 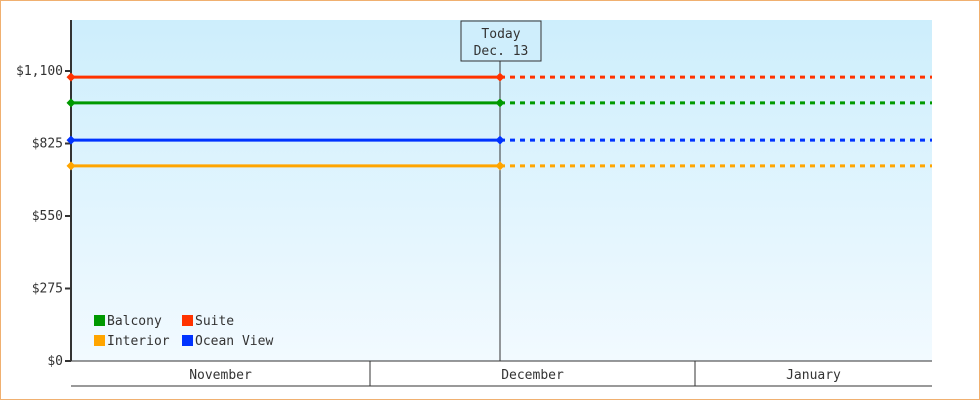 What do you see at coordinates (234, 341) in the screenshot?
I see `legend-label: Ocean View` at bounding box center [234, 341].